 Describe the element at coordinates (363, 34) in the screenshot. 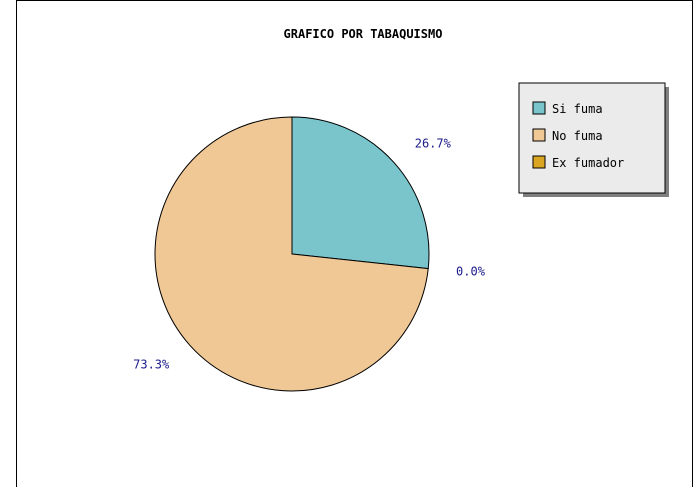

I see `chart-title: GRAFICO POR TABAQUISMO` at that location.